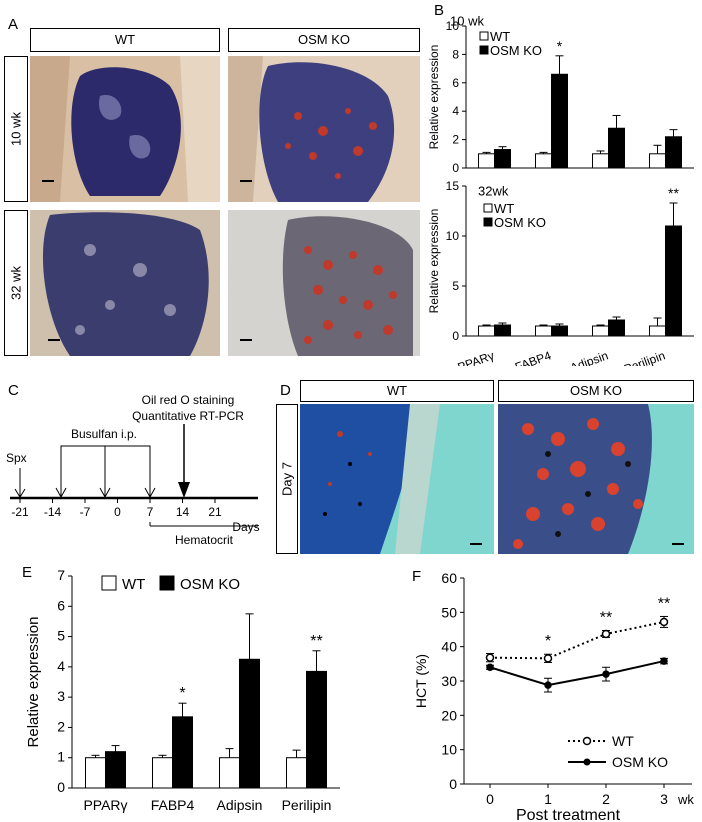 The image size is (702, 822). What do you see at coordinates (13, 24) in the screenshot?
I see `panel-label-a: A` at bounding box center [13, 24].